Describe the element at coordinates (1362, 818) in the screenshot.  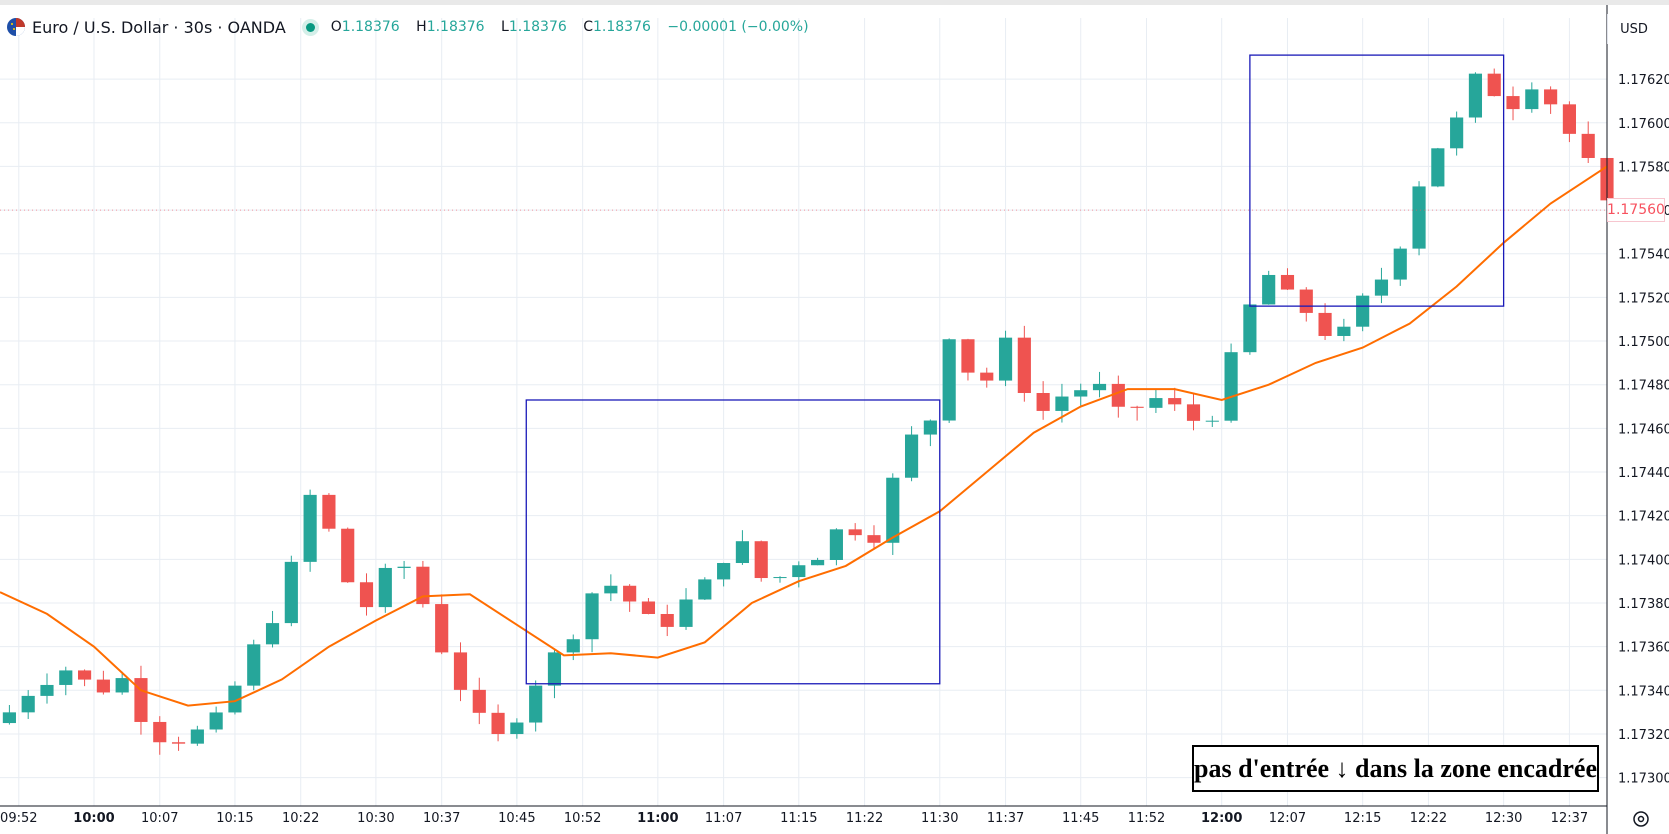
I see `time-tick-label: 12:15` at that location.